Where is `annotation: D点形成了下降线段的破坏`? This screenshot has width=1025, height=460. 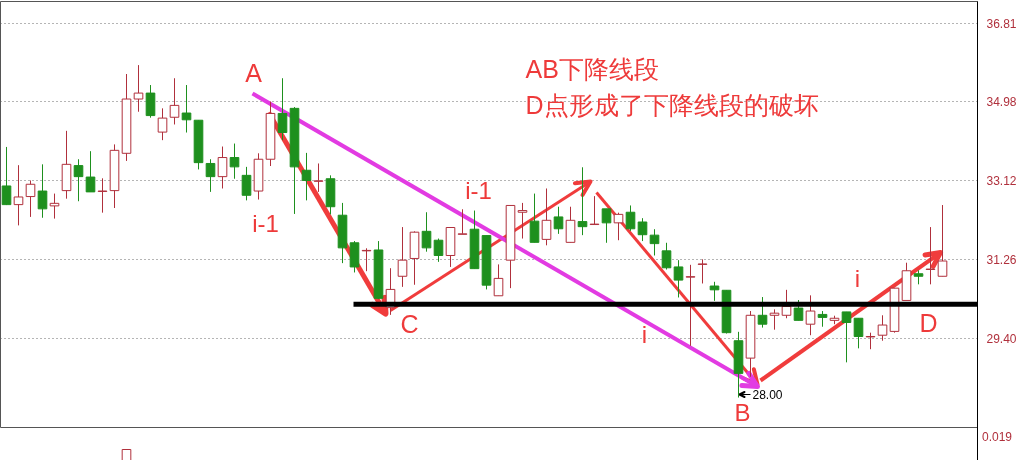 annotation: D点形成了下降线段的破坏 is located at coordinates (672, 104).